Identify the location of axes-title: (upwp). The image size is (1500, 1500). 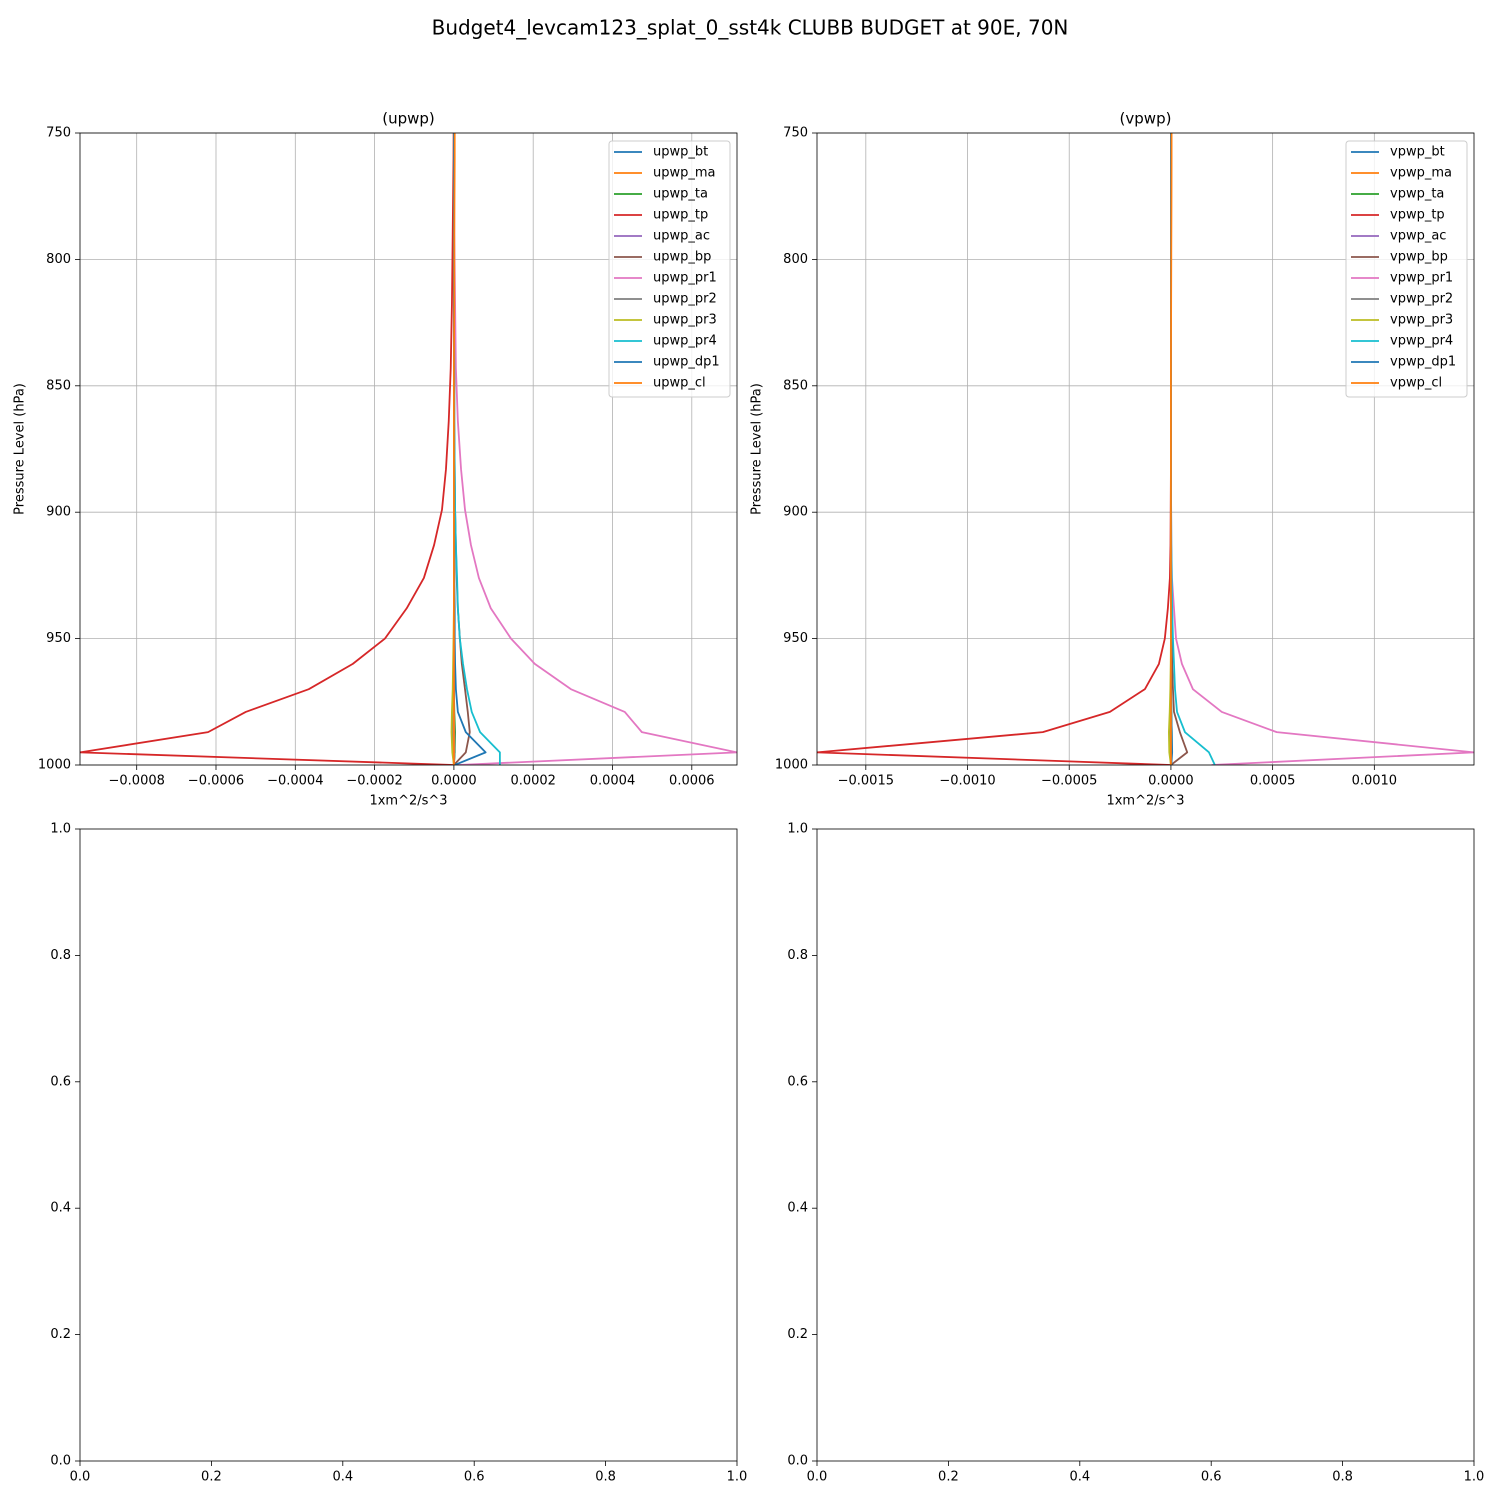
(408, 119).